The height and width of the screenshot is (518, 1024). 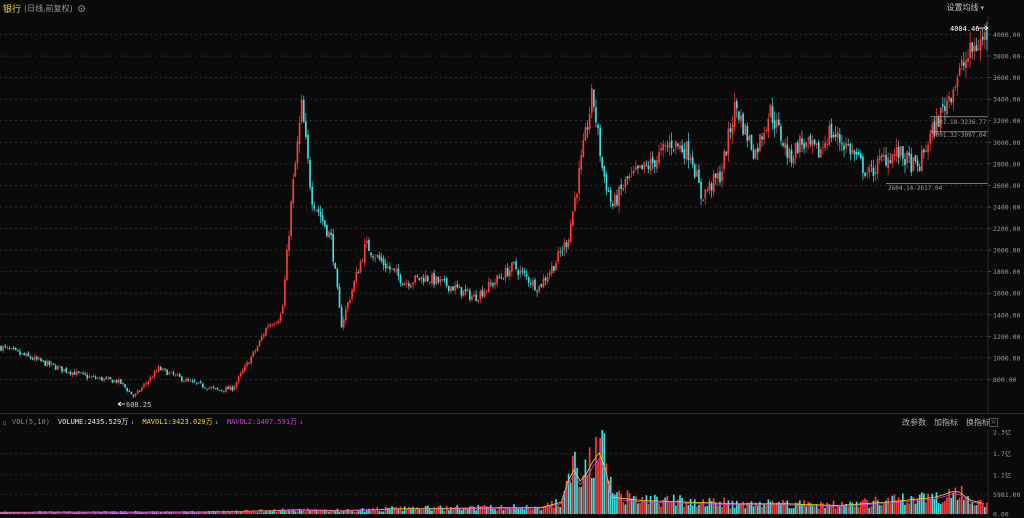 I want to click on set-ma-button: 设置均线 ▾, so click(x=965, y=7).